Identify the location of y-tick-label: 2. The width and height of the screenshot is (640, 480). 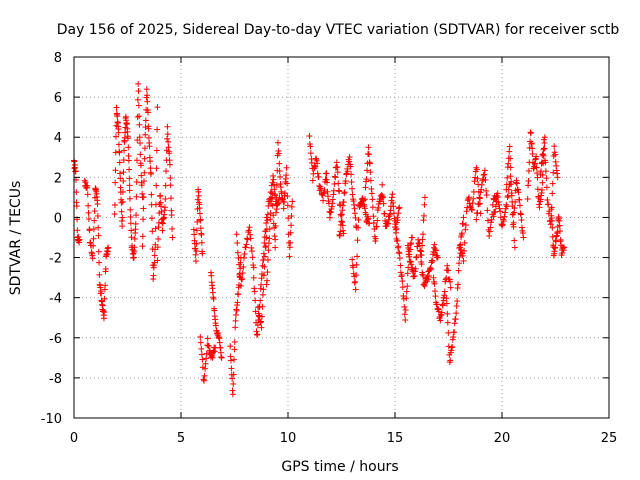
(58, 178).